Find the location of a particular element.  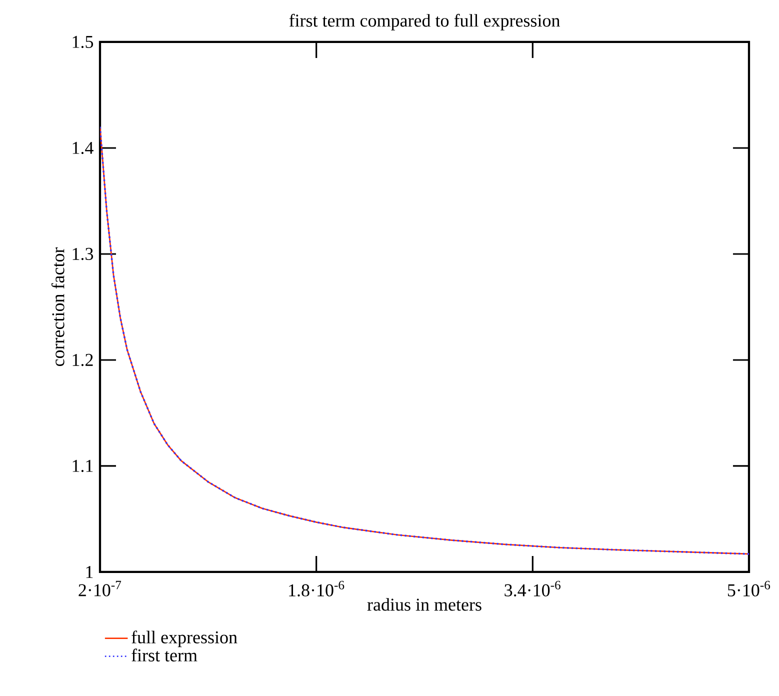

y-tick-label: 1.4 is located at coordinates (83, 148).